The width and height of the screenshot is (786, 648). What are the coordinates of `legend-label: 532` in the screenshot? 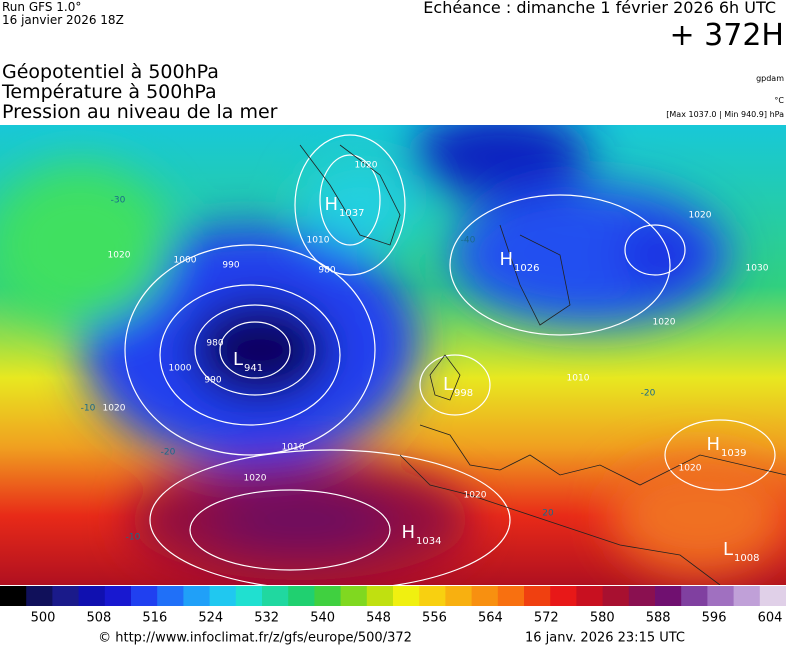 It's located at (266, 618).